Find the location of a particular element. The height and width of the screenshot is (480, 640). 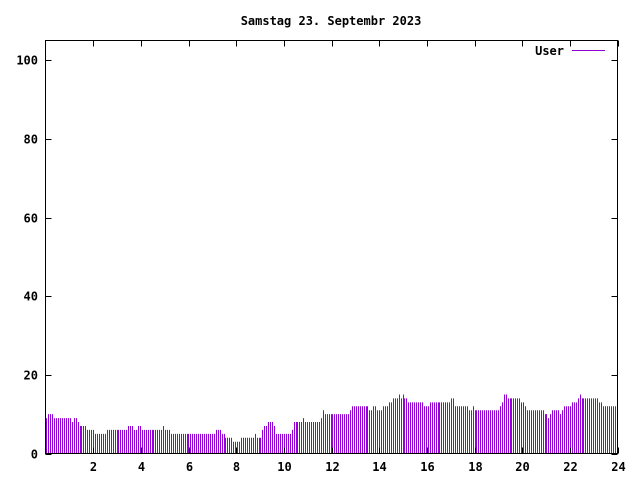

x-tick-label: 10 is located at coordinates (284, 467).